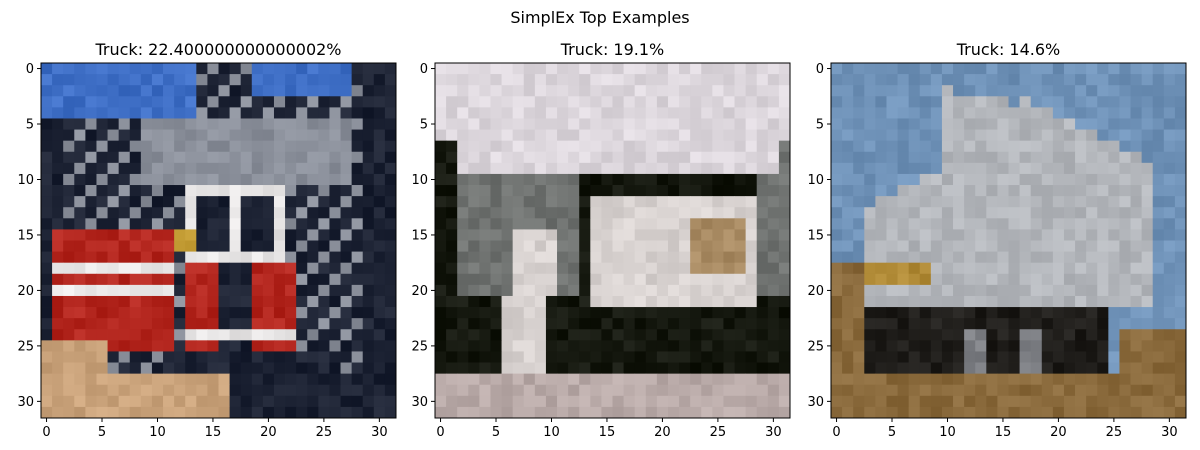  Describe the element at coordinates (607, 432) in the screenshot. I see `x-tick-label: 15` at that location.